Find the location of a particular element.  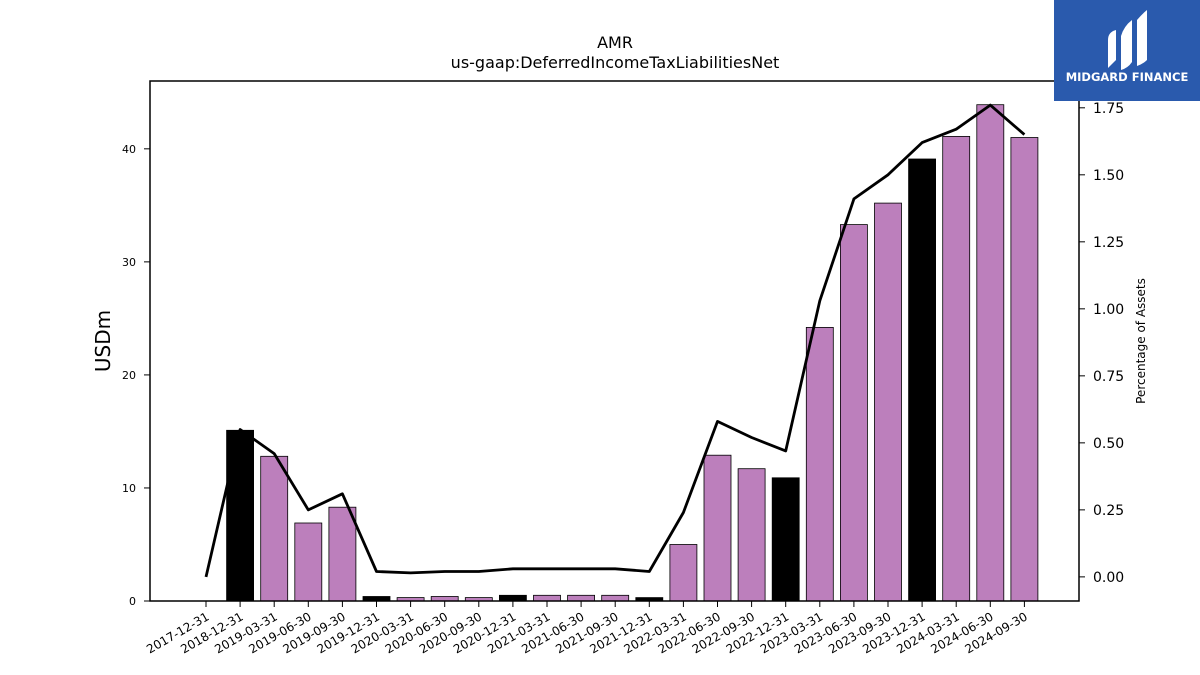

logo: MIDGARD FINANCE is located at coordinates (1127, 50).